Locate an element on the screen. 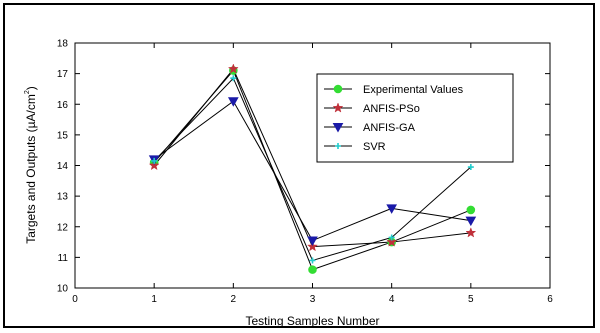  y-axis-title: Targets and Outputs (µA/cm2) is located at coordinates (31, 165).